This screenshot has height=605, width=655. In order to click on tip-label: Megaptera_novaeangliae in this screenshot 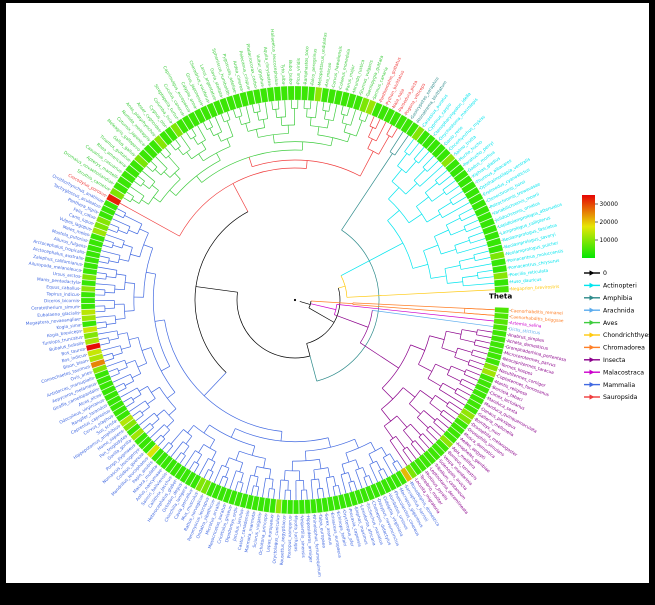, I will do `click(53, 321)`.